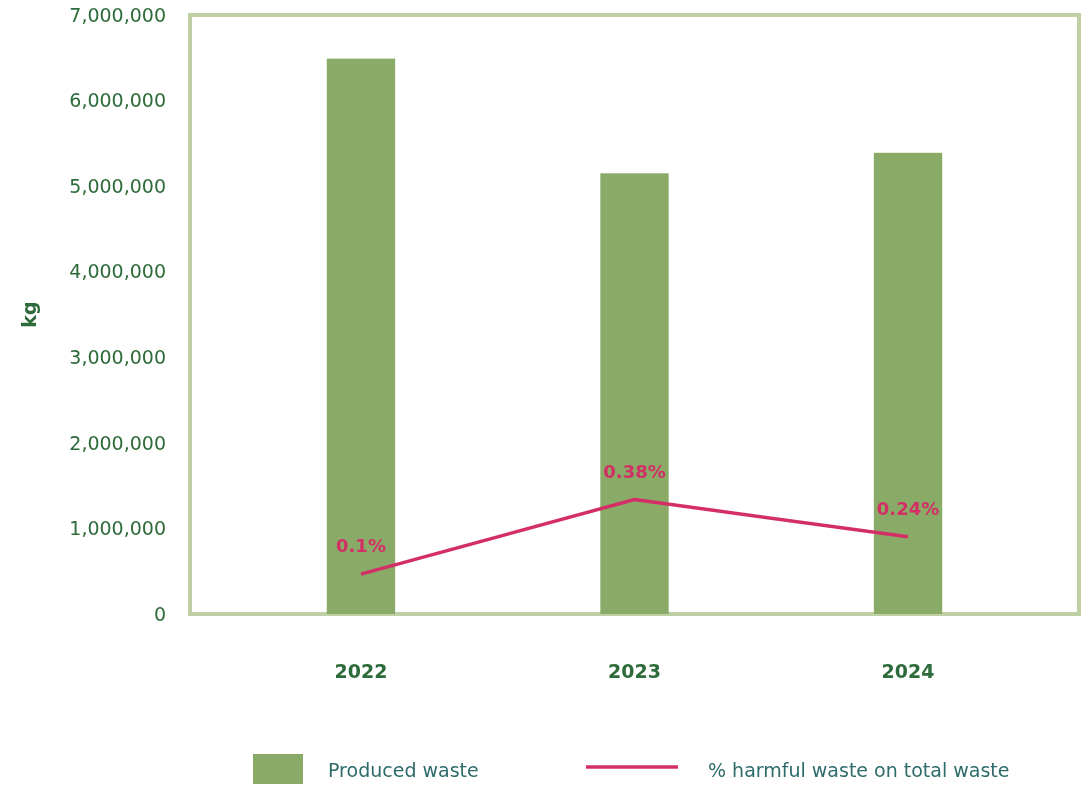 Image resolution: width=1081 pixels, height=789 pixels. What do you see at coordinates (634, 671) in the screenshot?
I see `x-tick-label: 2023` at bounding box center [634, 671].